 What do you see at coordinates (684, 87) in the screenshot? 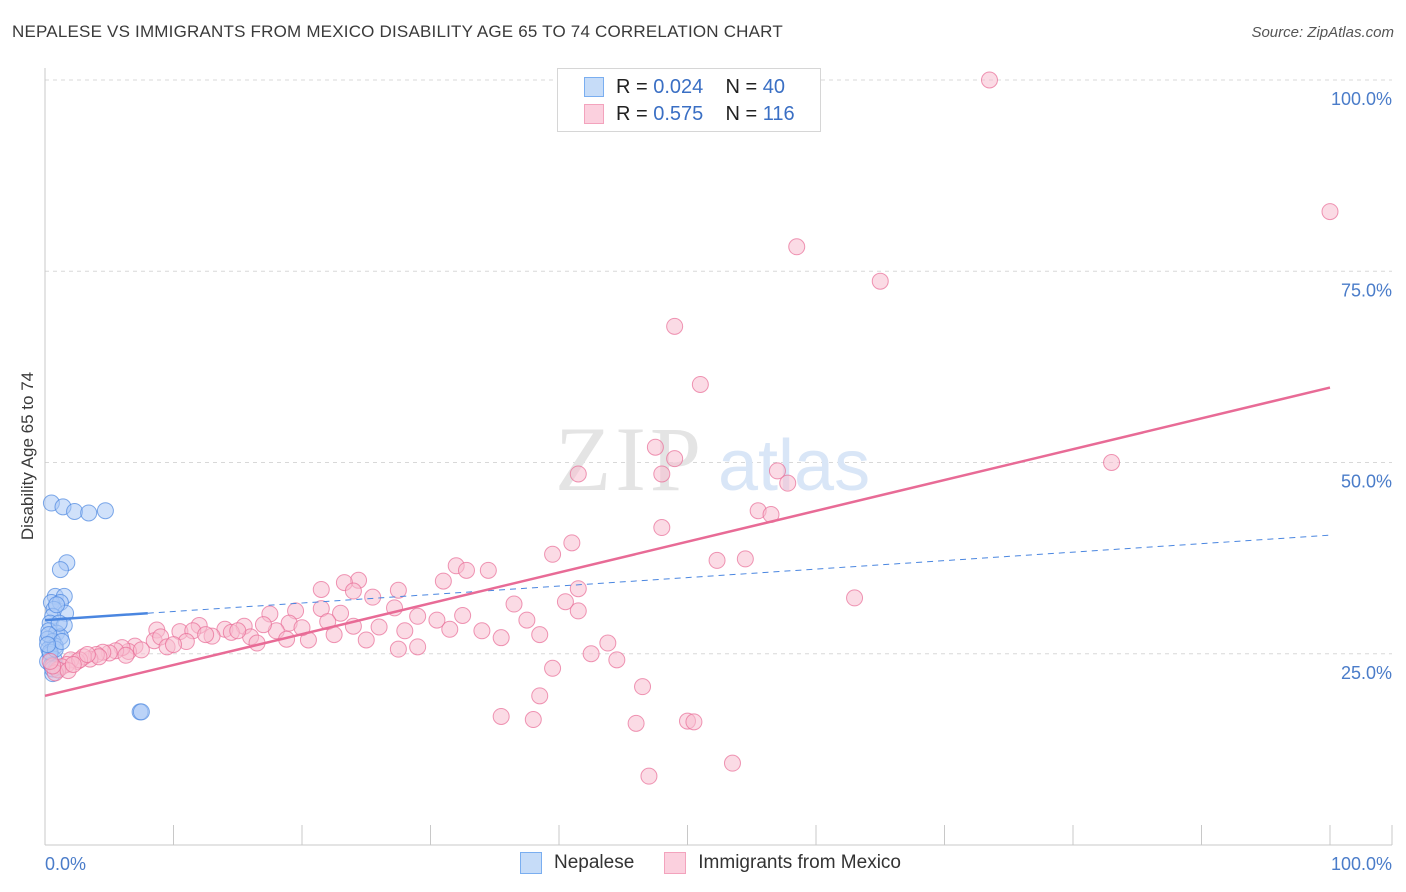
I see `legend-row-nepalese: R = 0.024 N = 40` at bounding box center [684, 87].